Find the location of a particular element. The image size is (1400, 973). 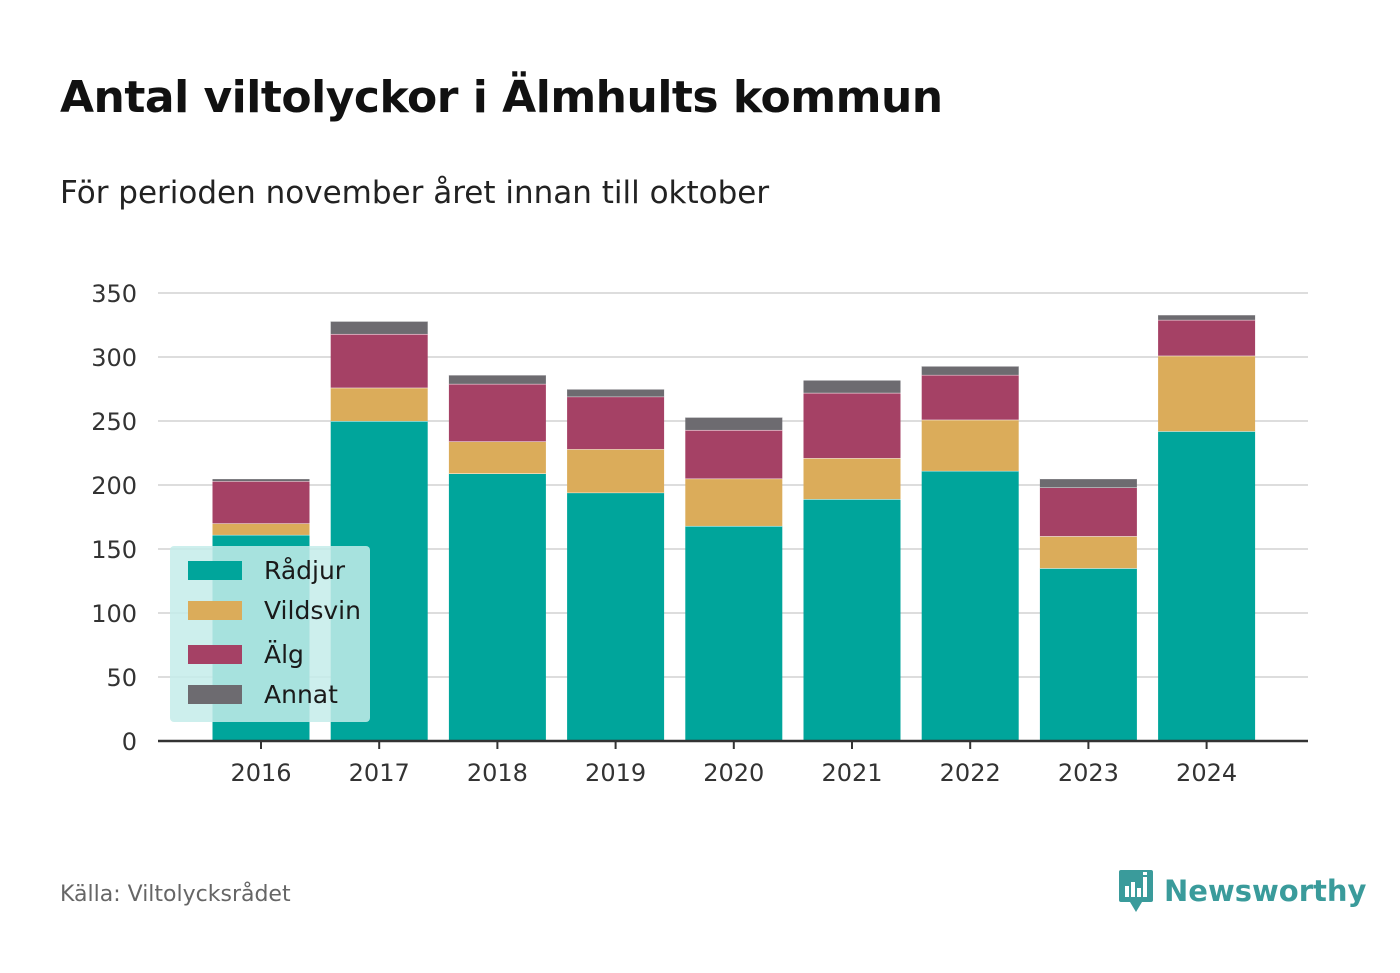

bar-segment-2024-annat is located at coordinates (1207, 317).